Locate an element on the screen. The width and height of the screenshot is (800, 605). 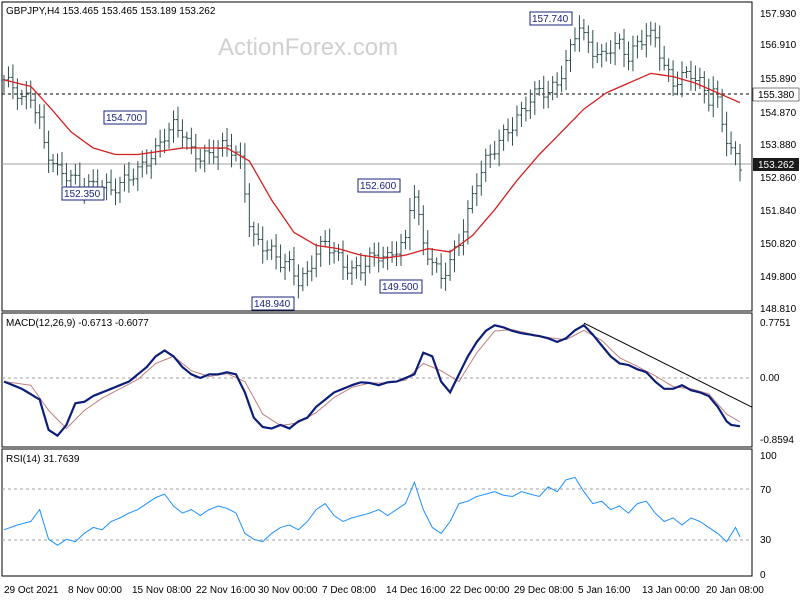
rsi-line is located at coordinates (372, 511).